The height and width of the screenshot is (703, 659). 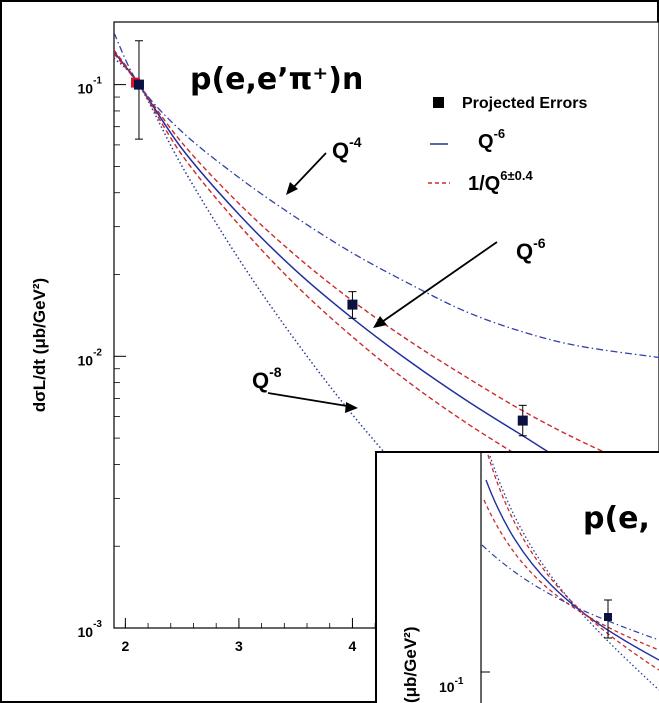 What do you see at coordinates (438, 283) in the screenshot?
I see `arrow-q6` at bounding box center [438, 283].